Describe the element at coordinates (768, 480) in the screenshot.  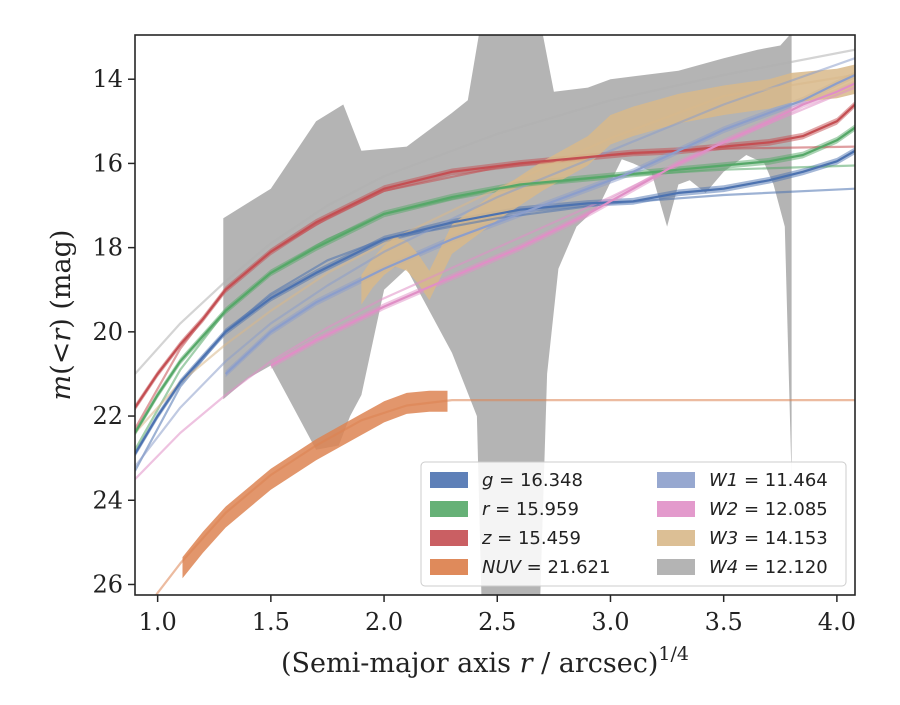
I see `legend-label-w1: W1 = 11.464` at that location.